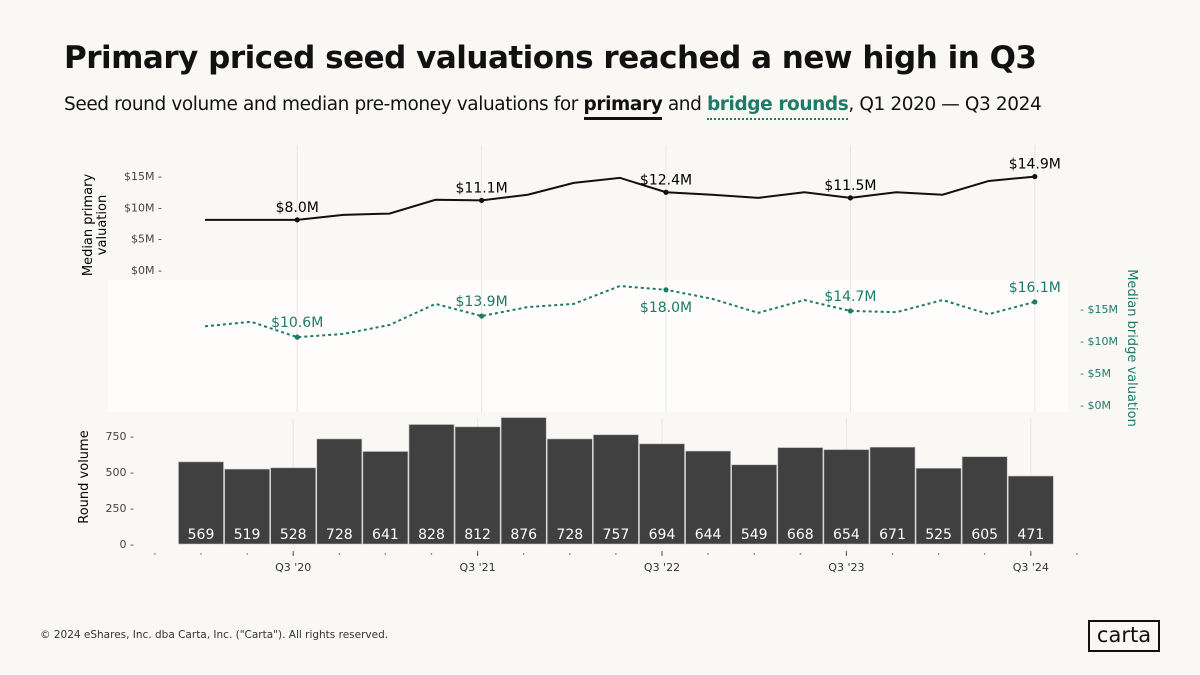 The image size is (1200, 675). I want to click on y-tick-label-bridge: - $10M, so click(1099, 341).